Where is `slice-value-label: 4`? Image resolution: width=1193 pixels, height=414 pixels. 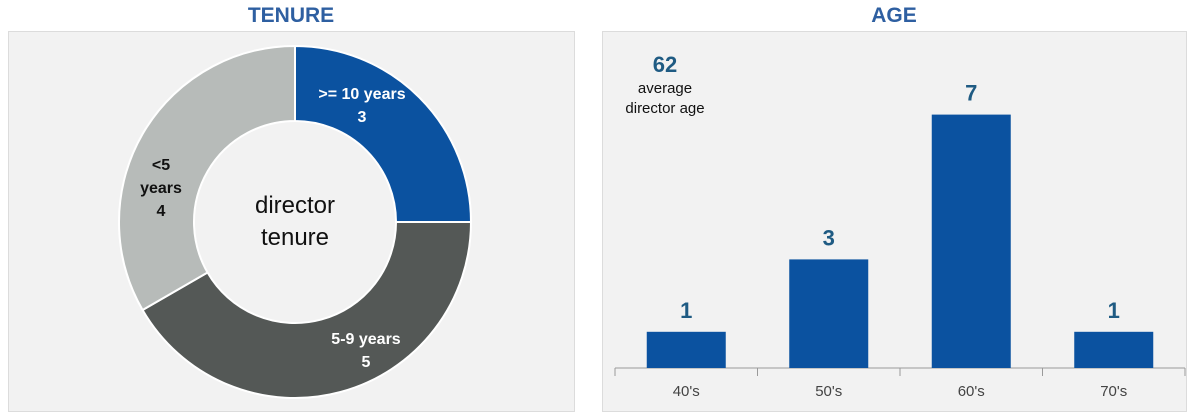
slice-value-label: 4 is located at coordinates (161, 211).